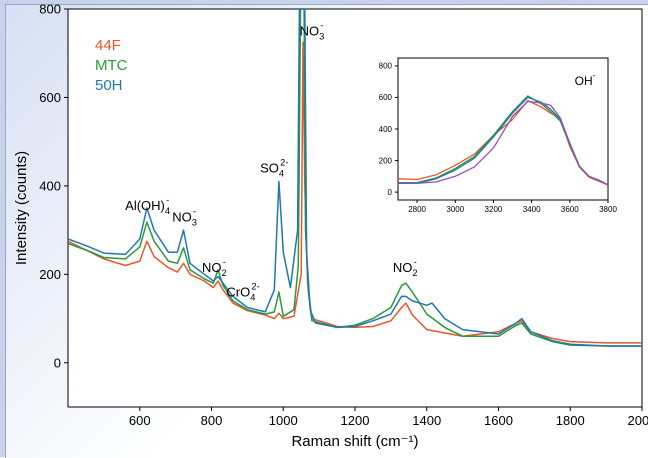  What do you see at coordinates (426, 420) in the screenshot?
I see `main-x-tick-label: 1400` at bounding box center [426, 420].